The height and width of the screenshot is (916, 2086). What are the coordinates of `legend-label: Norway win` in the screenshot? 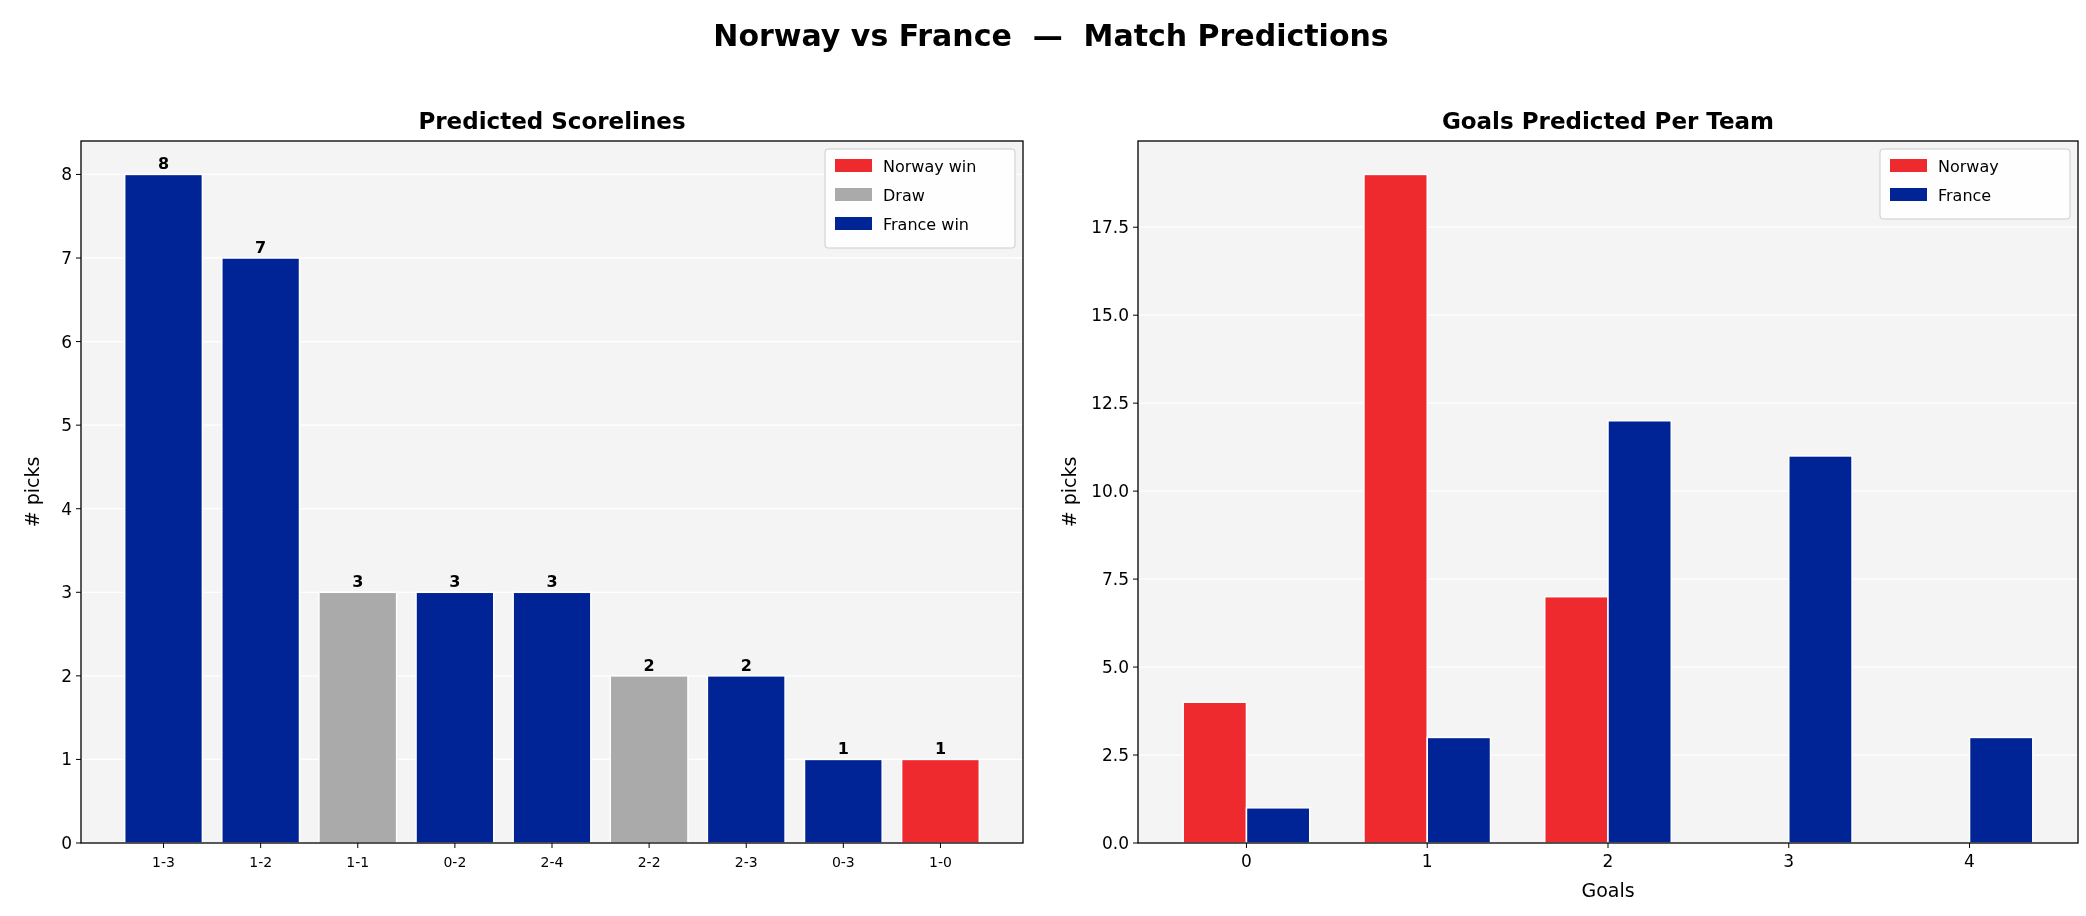 It's located at (930, 166).